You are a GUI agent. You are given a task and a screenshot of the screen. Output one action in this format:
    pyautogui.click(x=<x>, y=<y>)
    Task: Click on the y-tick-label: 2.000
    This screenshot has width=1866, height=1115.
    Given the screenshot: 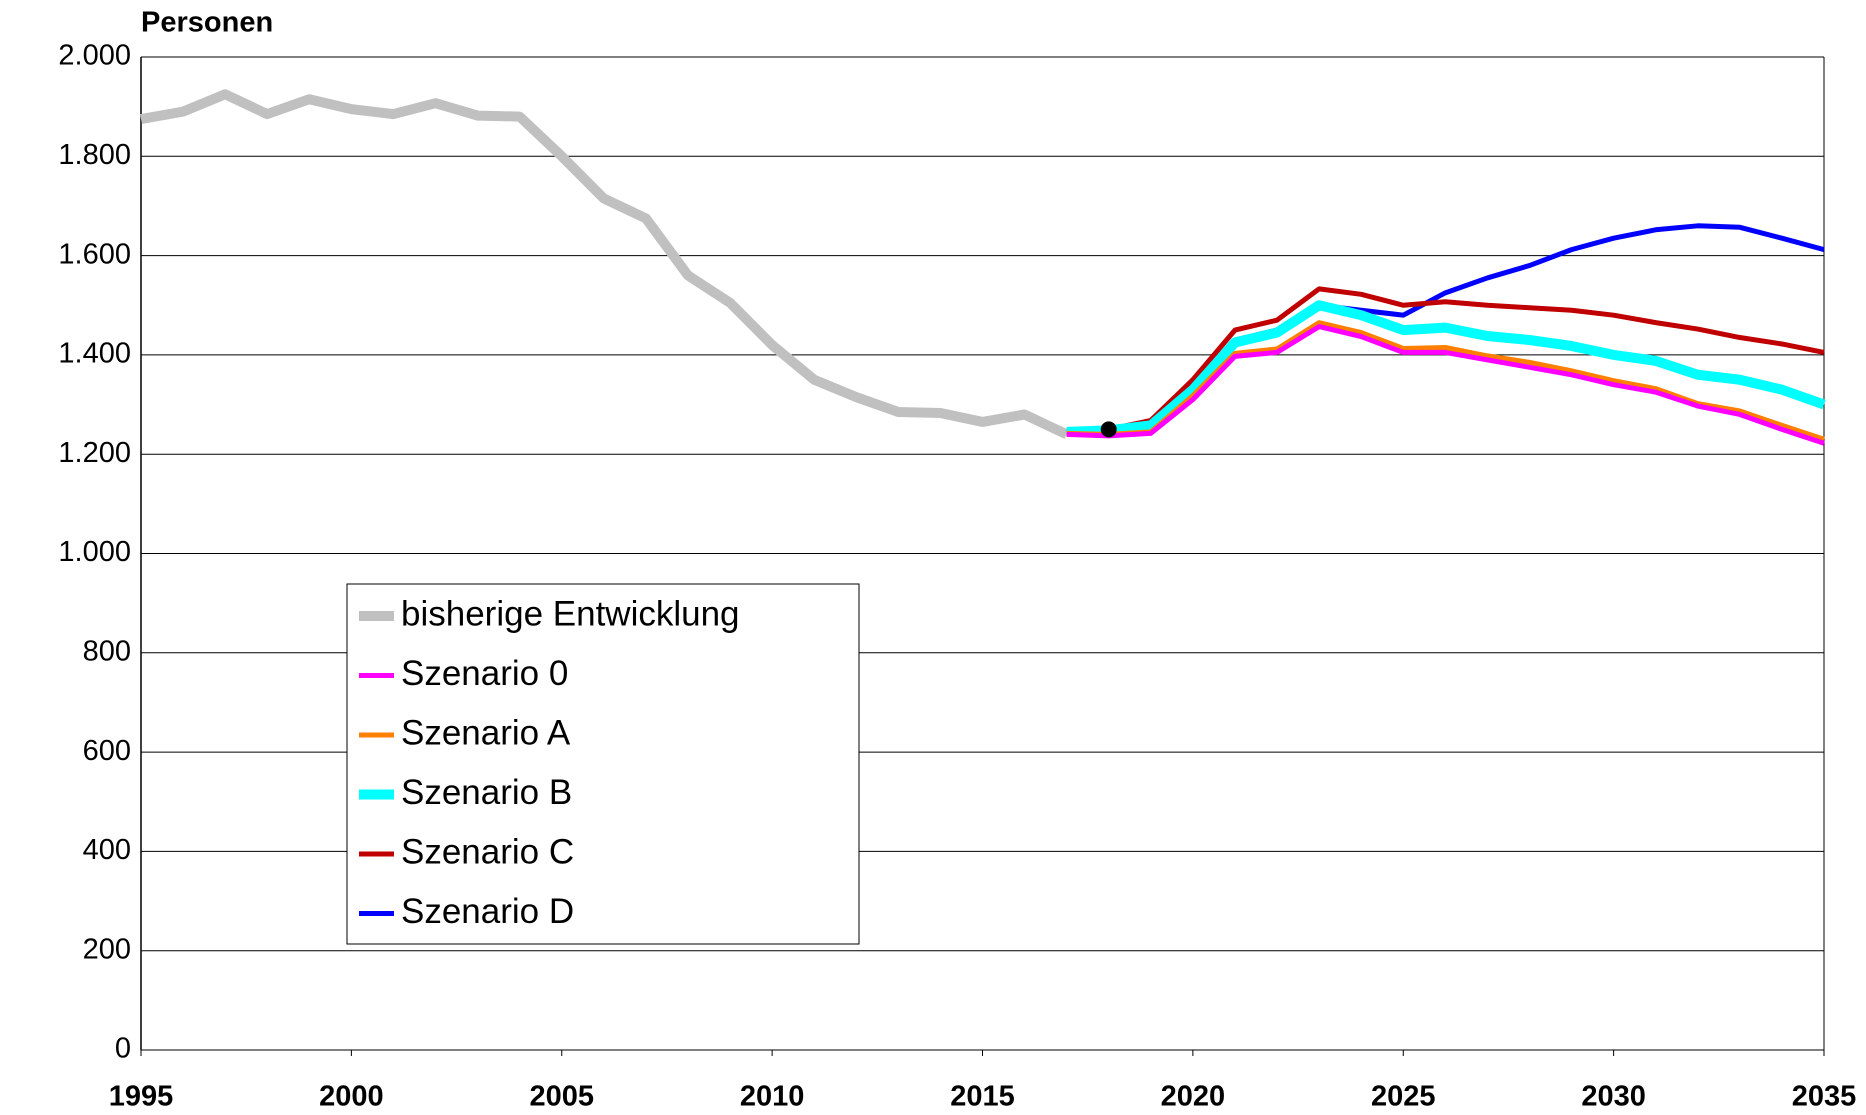 What is the action you would take?
    pyautogui.click(x=94, y=56)
    